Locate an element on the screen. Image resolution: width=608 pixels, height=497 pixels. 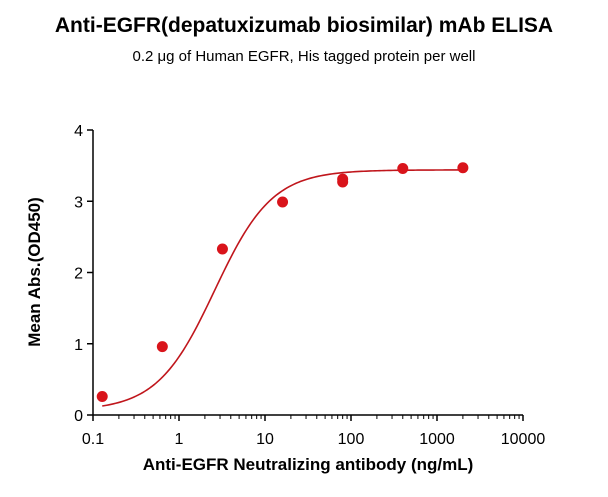
y-tick-label: 1 is located at coordinates (78, 345).